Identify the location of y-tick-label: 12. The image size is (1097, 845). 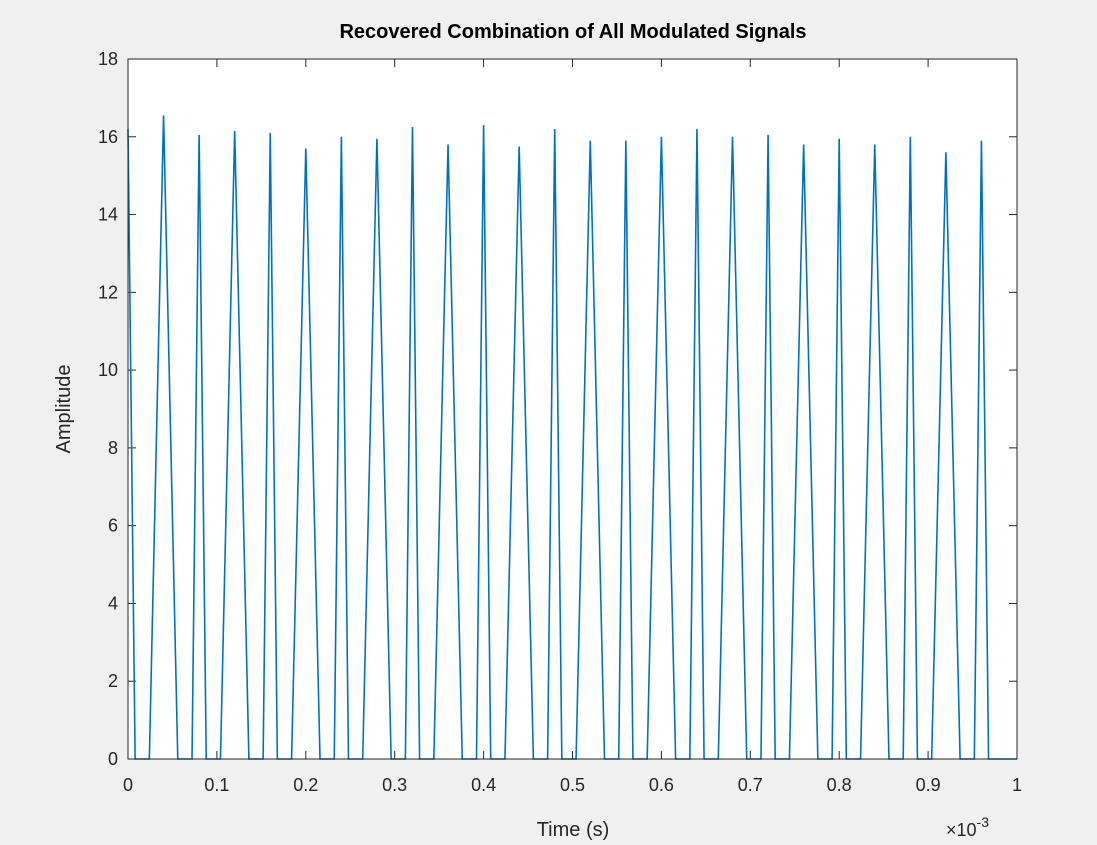
(108, 292).